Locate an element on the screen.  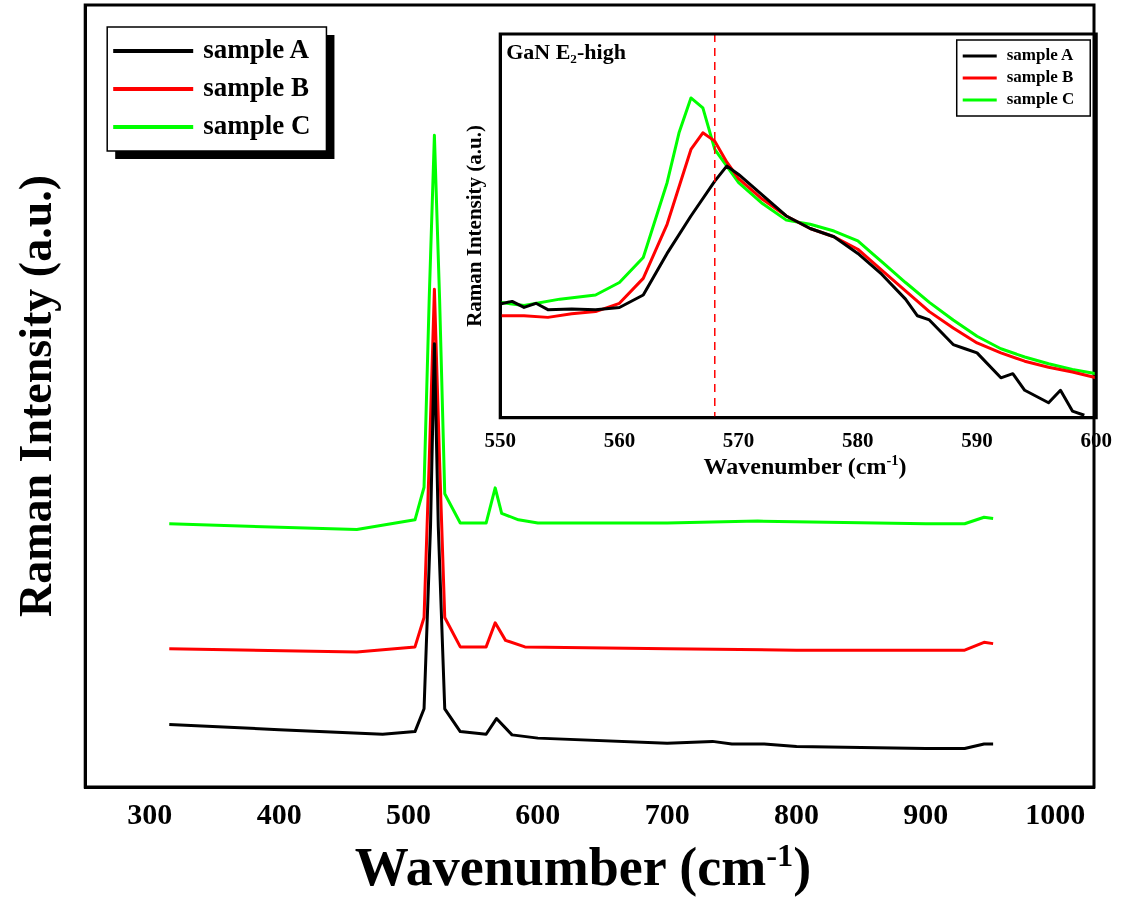
x-tick-label: 900 is located at coordinates (926, 813).